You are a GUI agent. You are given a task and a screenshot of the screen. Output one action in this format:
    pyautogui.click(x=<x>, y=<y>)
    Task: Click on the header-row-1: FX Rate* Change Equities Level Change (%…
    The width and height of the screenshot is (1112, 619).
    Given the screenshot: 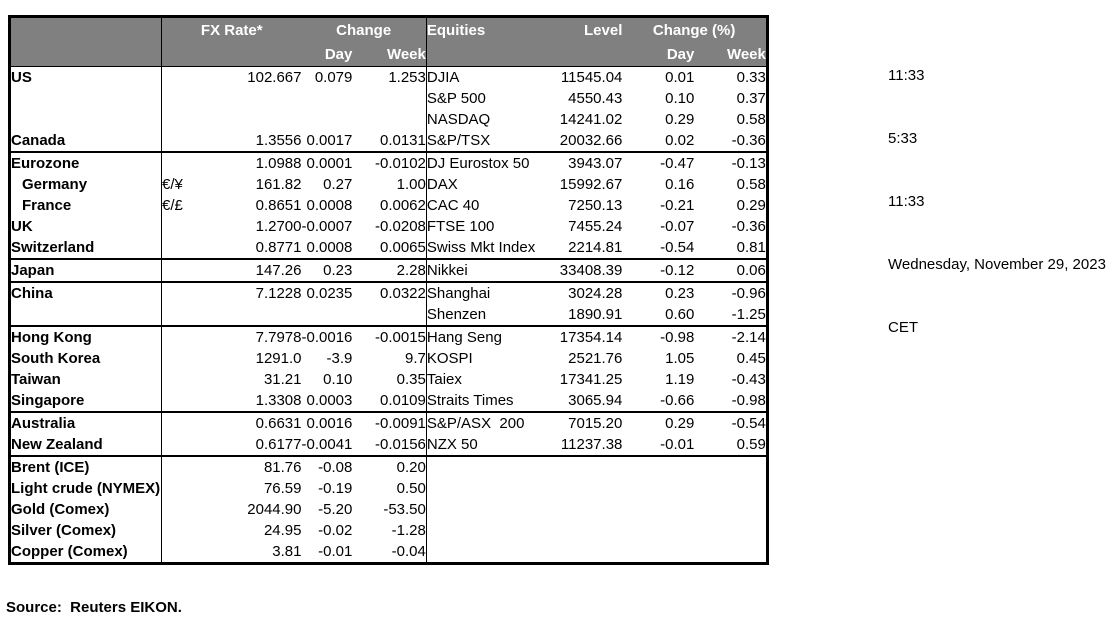 What is the action you would take?
    pyautogui.click(x=388, y=29)
    